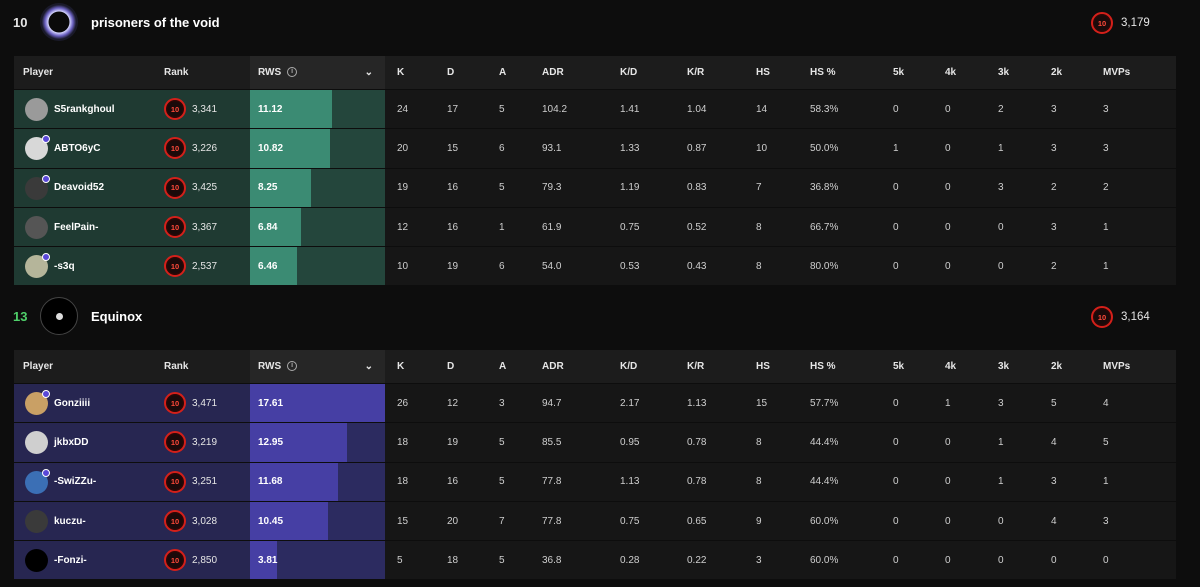 The width and height of the screenshot is (1200, 587). Describe the element at coordinates (948, 521) in the screenshot. I see `stat-k4: 0` at that location.